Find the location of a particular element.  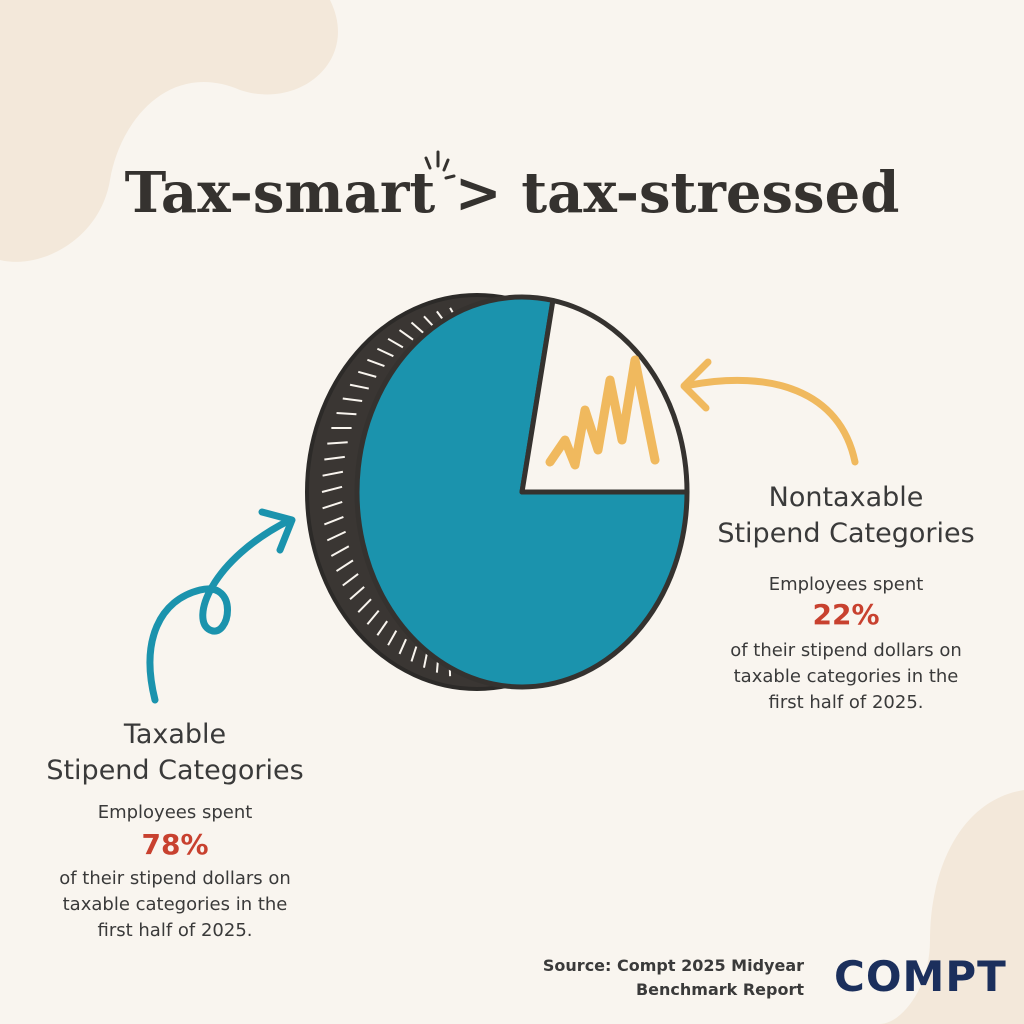

sparkle is located at coordinates (440, 165).